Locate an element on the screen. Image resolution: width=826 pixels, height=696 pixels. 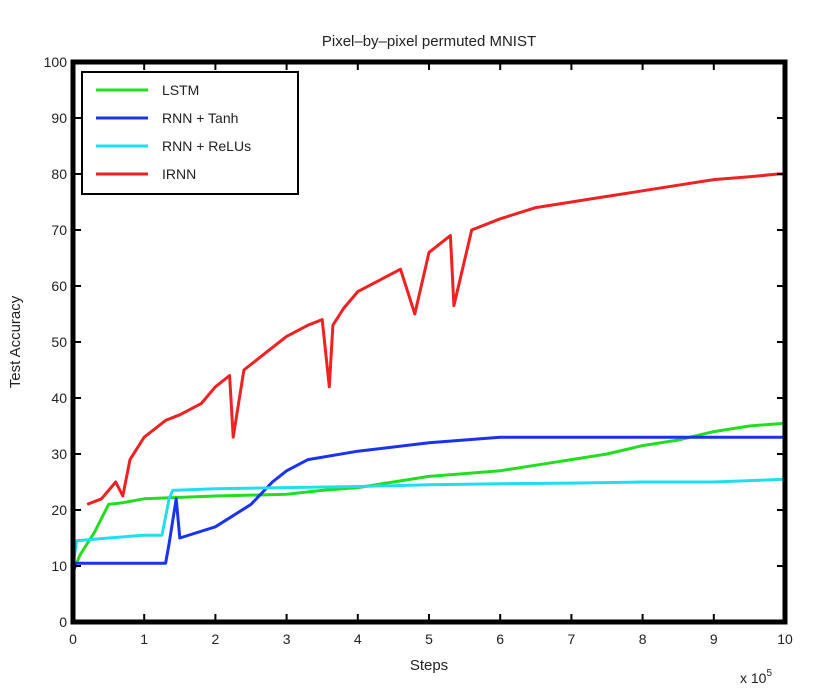
x-tick-label: 9 is located at coordinates (714, 639).